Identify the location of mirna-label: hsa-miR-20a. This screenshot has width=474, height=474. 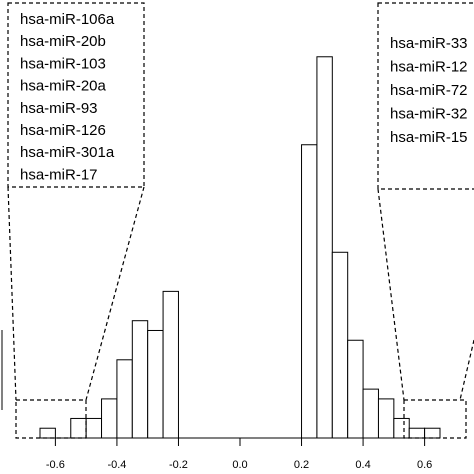
(63, 86).